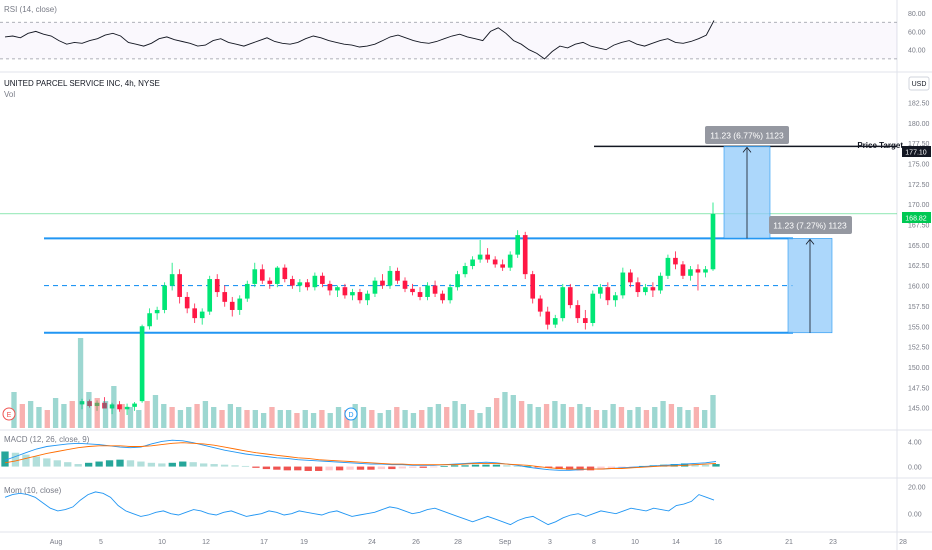 Image resolution: width=932 pixels, height=550 pixels. Describe the element at coordinates (919, 388) in the screenshot. I see `price-y-tick: 147.50` at that location.